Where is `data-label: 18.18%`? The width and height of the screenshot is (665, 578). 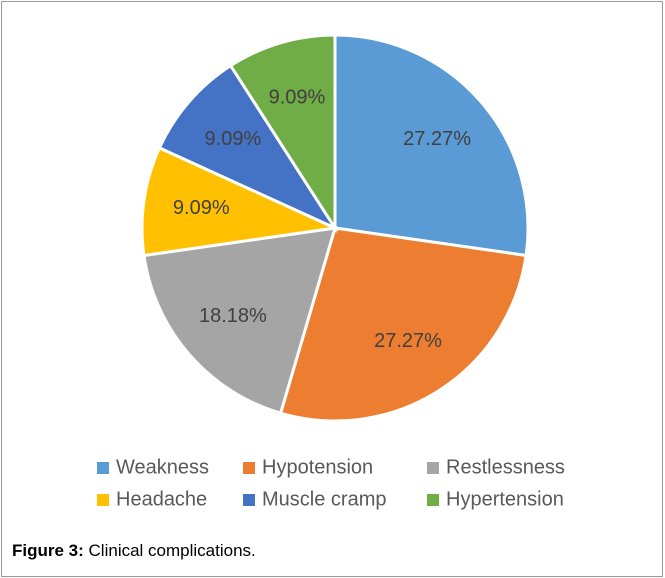
data-label: 18.18% is located at coordinates (233, 316).